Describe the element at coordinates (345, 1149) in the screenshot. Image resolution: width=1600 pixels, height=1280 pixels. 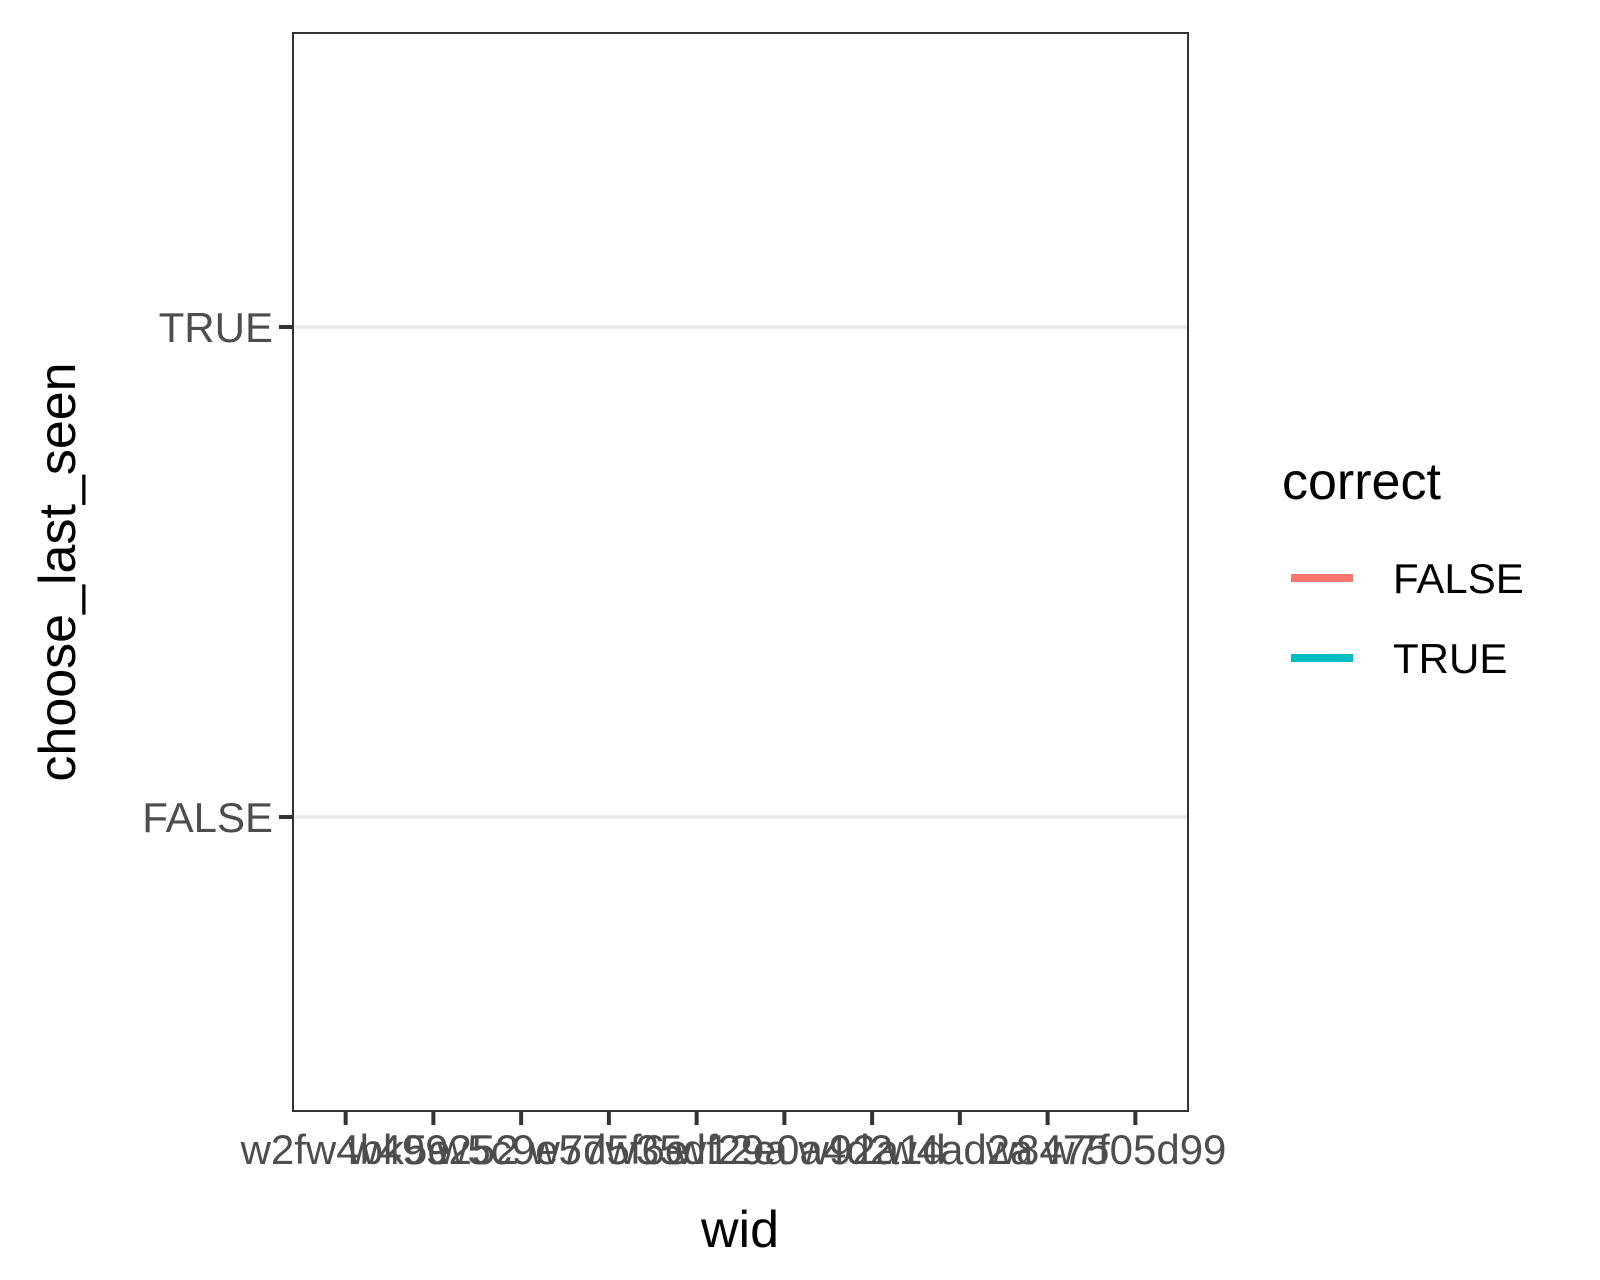
I see `x-tick-label: w2fw4bk5e` at that location.